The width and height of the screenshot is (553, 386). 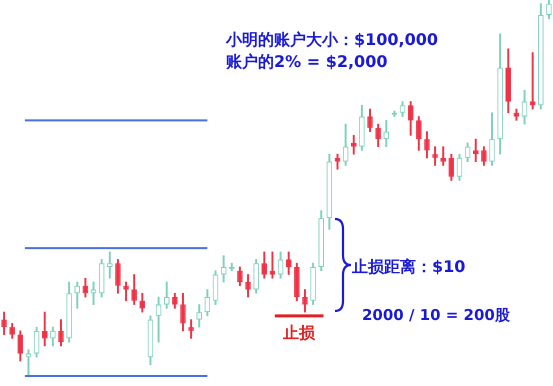 I want to click on annotation: 小明的账户大小：$100,000, so click(x=332, y=40).